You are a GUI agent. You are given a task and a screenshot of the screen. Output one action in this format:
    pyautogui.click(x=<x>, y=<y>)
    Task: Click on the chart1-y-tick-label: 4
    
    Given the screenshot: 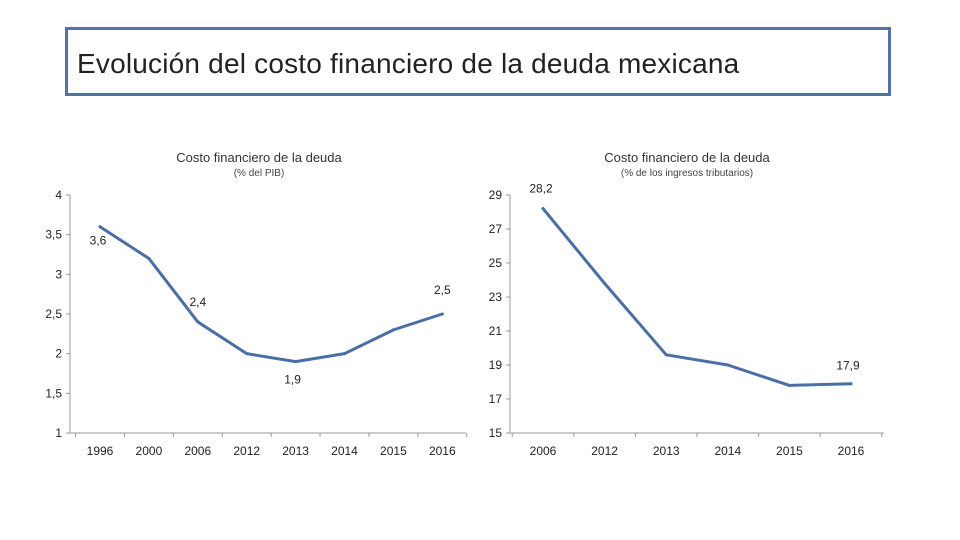 What is the action you would take?
    pyautogui.click(x=58, y=195)
    